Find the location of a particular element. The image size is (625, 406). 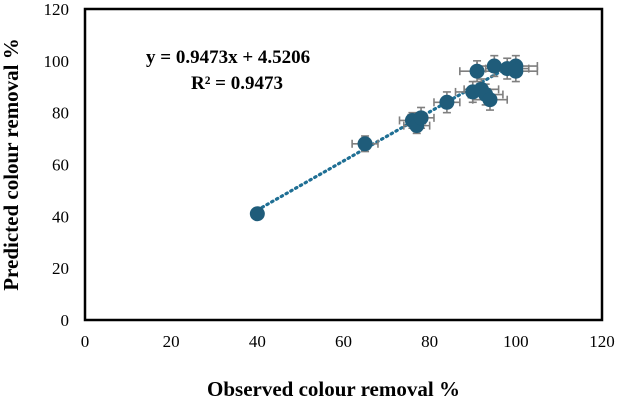

y-tick-label: 20 is located at coordinates (60, 268).